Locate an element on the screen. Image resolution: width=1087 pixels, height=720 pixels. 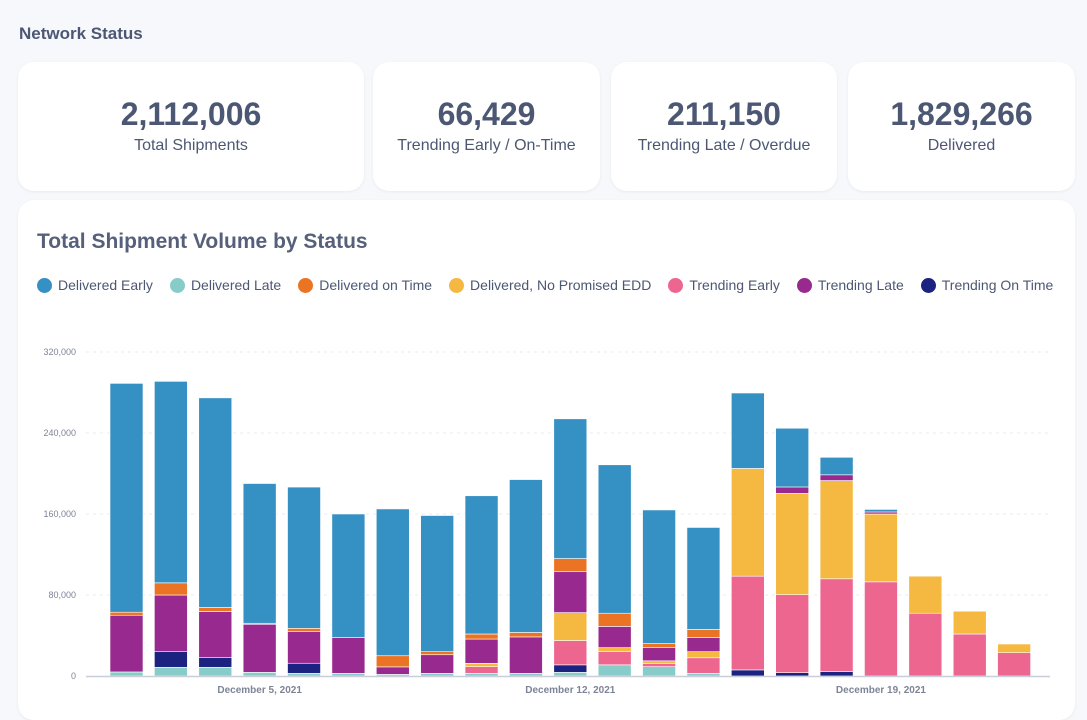
legend-item: Delivered Early is located at coordinates (95, 285).